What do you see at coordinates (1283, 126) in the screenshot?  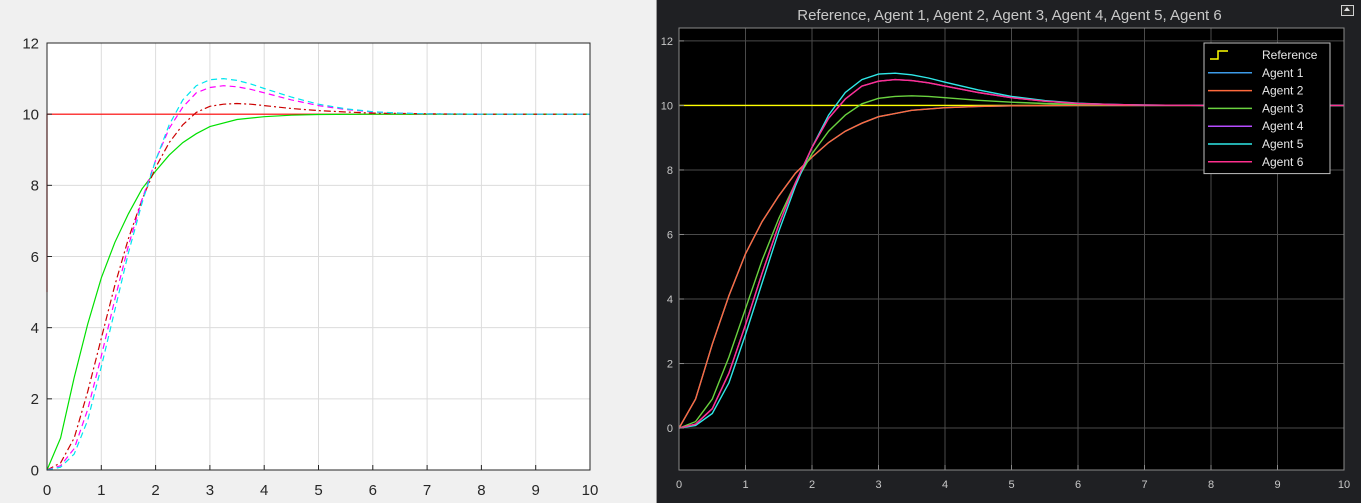 I see `legend-entry: Agent 4` at bounding box center [1283, 126].